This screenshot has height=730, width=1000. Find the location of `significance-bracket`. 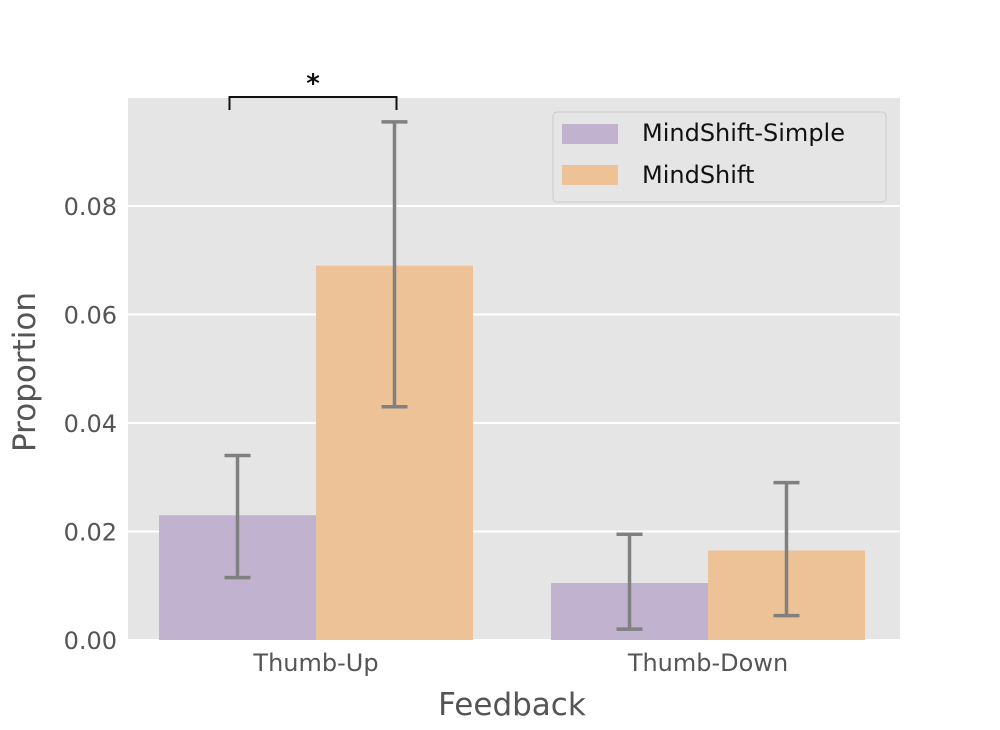

significance-bracket is located at coordinates (313, 103).